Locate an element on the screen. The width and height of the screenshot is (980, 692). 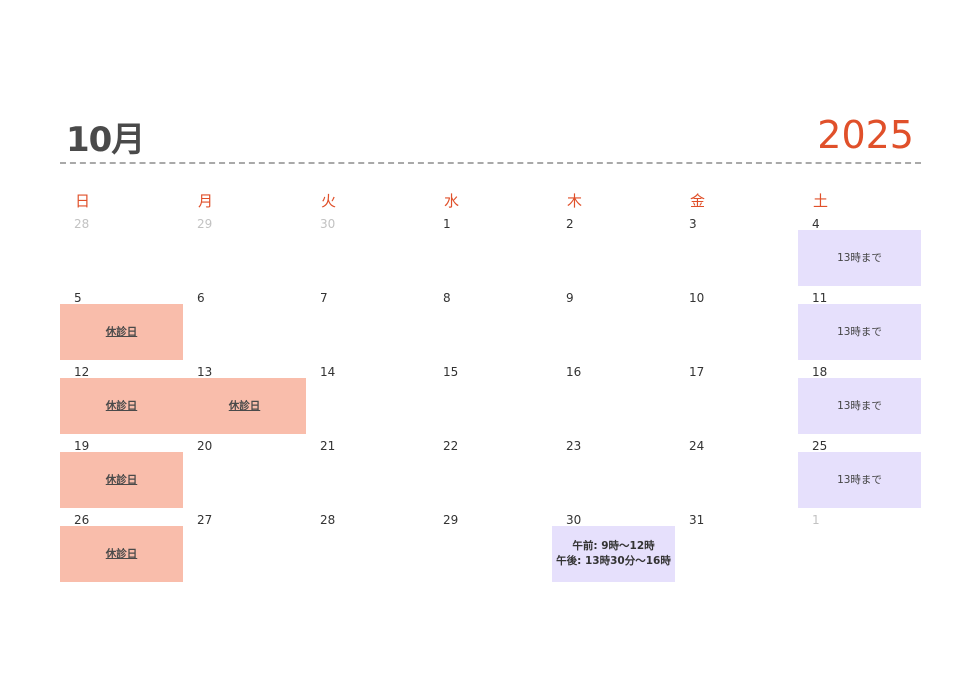
day-number: 27 is located at coordinates (205, 520).